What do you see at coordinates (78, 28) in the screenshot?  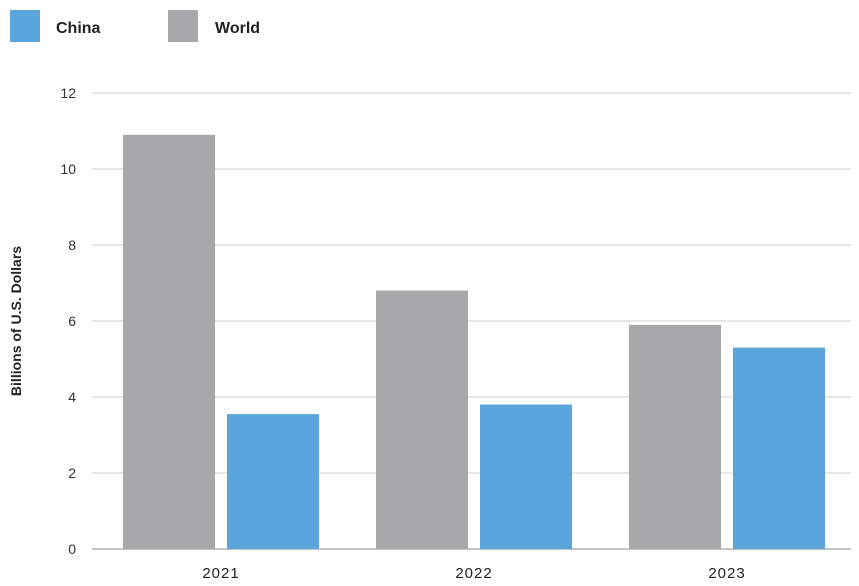 I see `legend-label-china: China` at bounding box center [78, 28].